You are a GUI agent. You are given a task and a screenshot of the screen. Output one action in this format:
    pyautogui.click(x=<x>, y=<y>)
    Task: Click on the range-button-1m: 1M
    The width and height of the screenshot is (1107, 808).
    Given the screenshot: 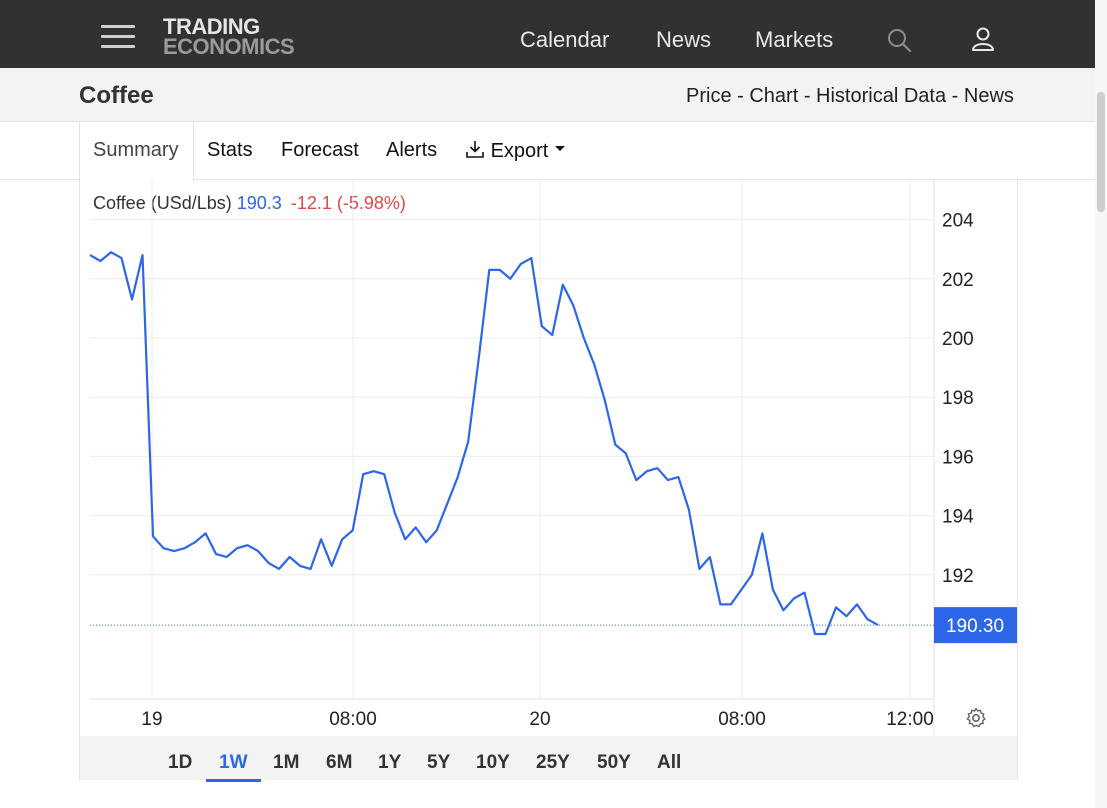 What is the action you would take?
    pyautogui.click(x=286, y=762)
    